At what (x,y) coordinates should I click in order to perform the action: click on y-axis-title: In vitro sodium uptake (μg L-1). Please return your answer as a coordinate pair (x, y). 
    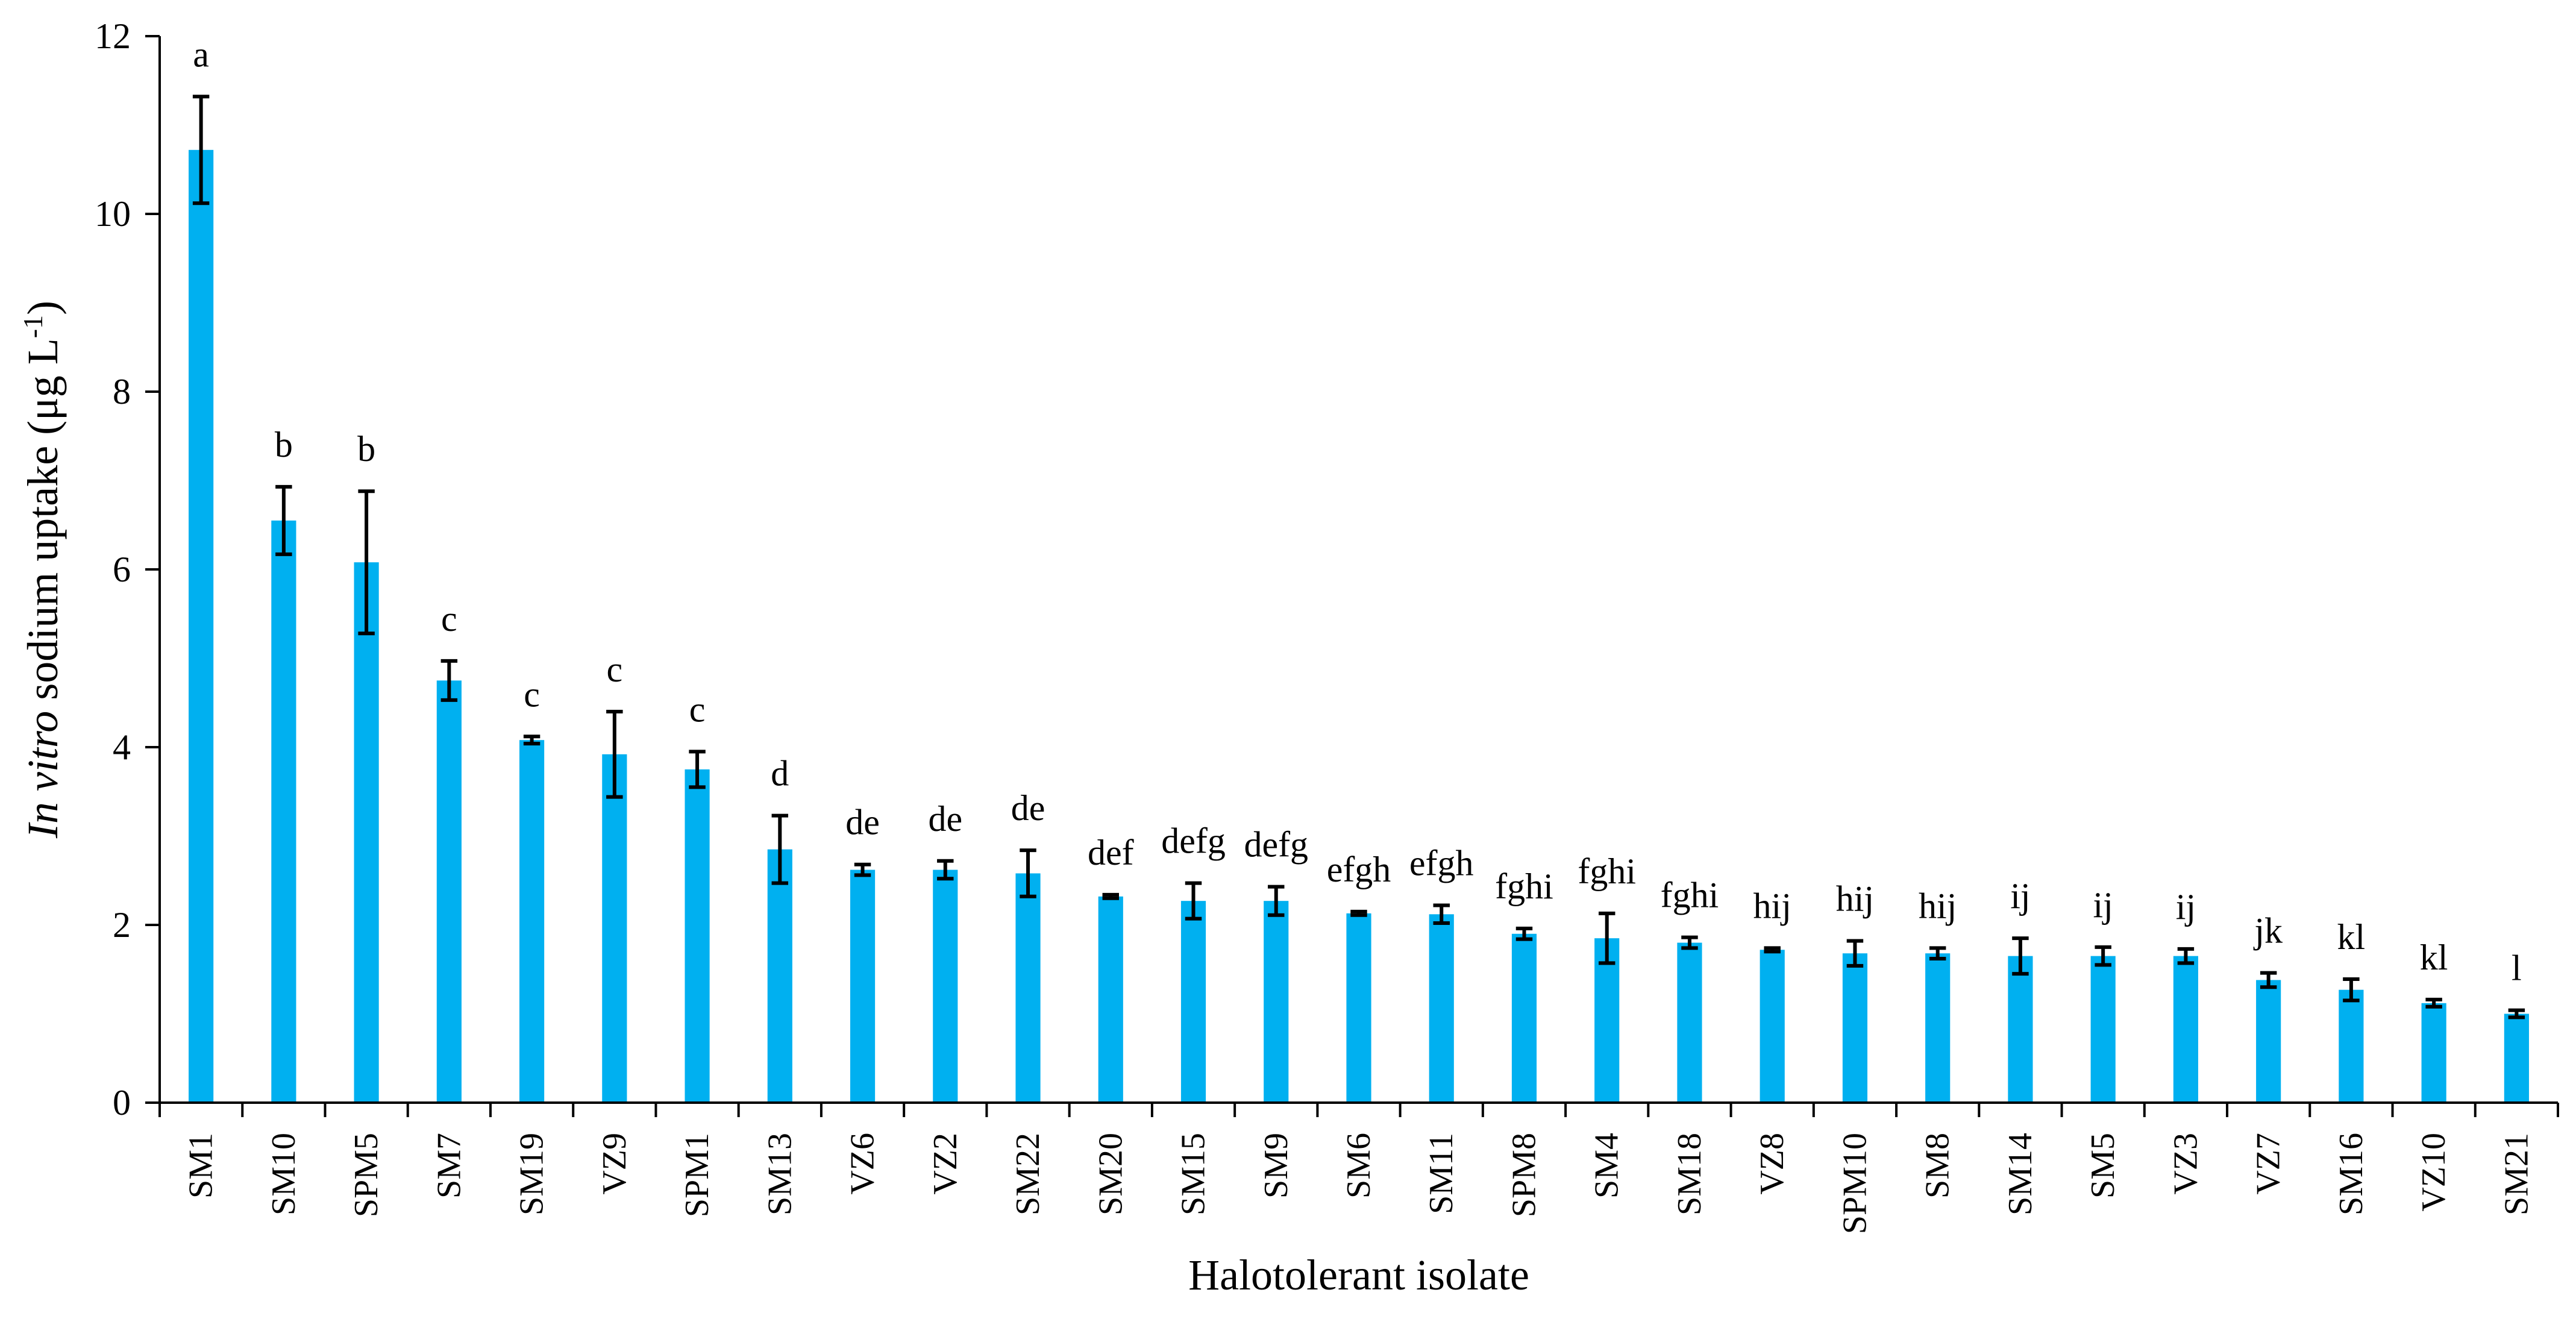
    Looking at the image, I should click on (42, 570).